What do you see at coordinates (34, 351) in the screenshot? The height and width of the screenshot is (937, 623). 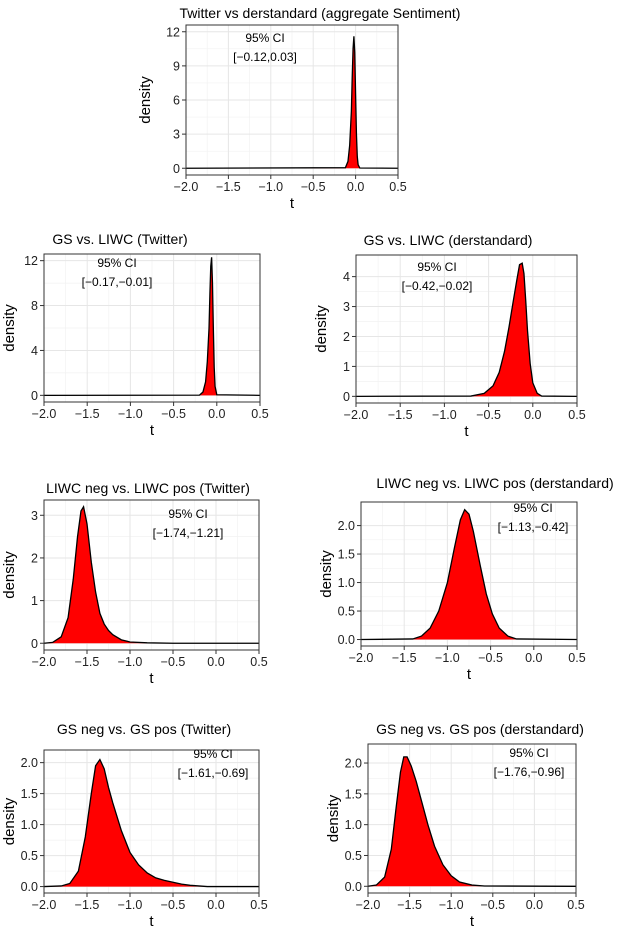 I see `y-tick-label: 4` at bounding box center [34, 351].